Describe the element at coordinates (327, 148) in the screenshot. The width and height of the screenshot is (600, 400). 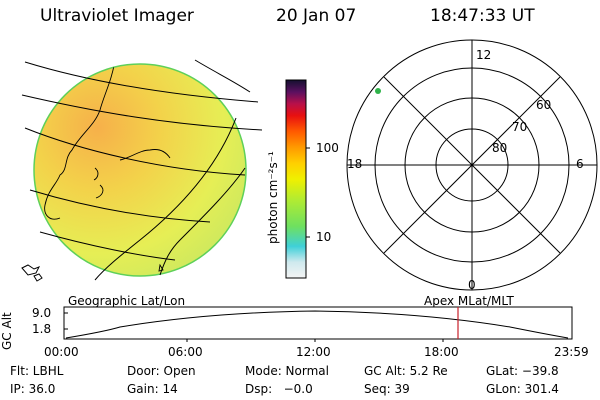
I see `colorbar-label-100: 100` at that location.